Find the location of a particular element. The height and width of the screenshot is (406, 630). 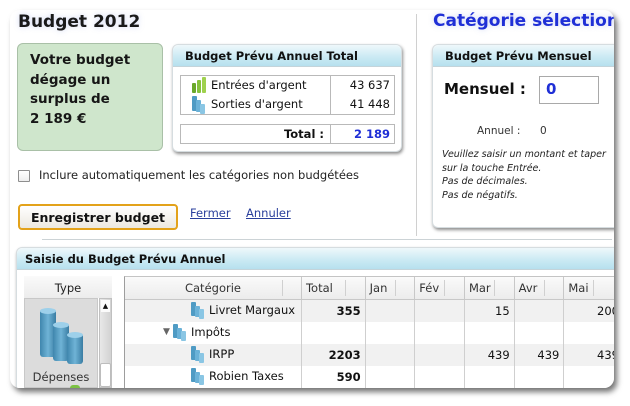

monthly-amount-input: 0 is located at coordinates (569, 90).